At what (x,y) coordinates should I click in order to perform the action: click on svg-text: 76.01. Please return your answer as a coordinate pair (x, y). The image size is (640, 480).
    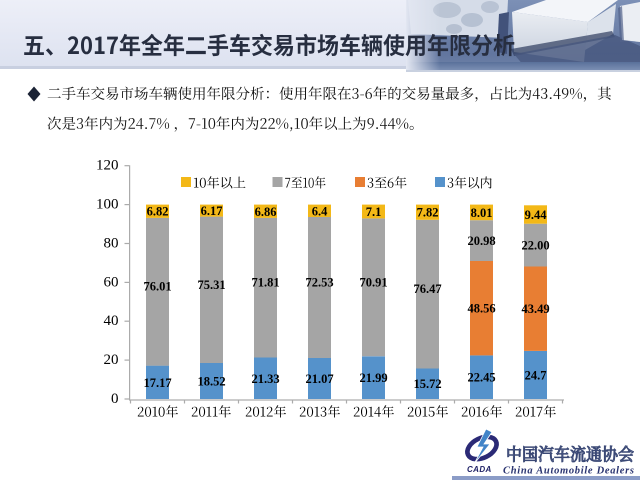
    Looking at the image, I should click on (157, 287).